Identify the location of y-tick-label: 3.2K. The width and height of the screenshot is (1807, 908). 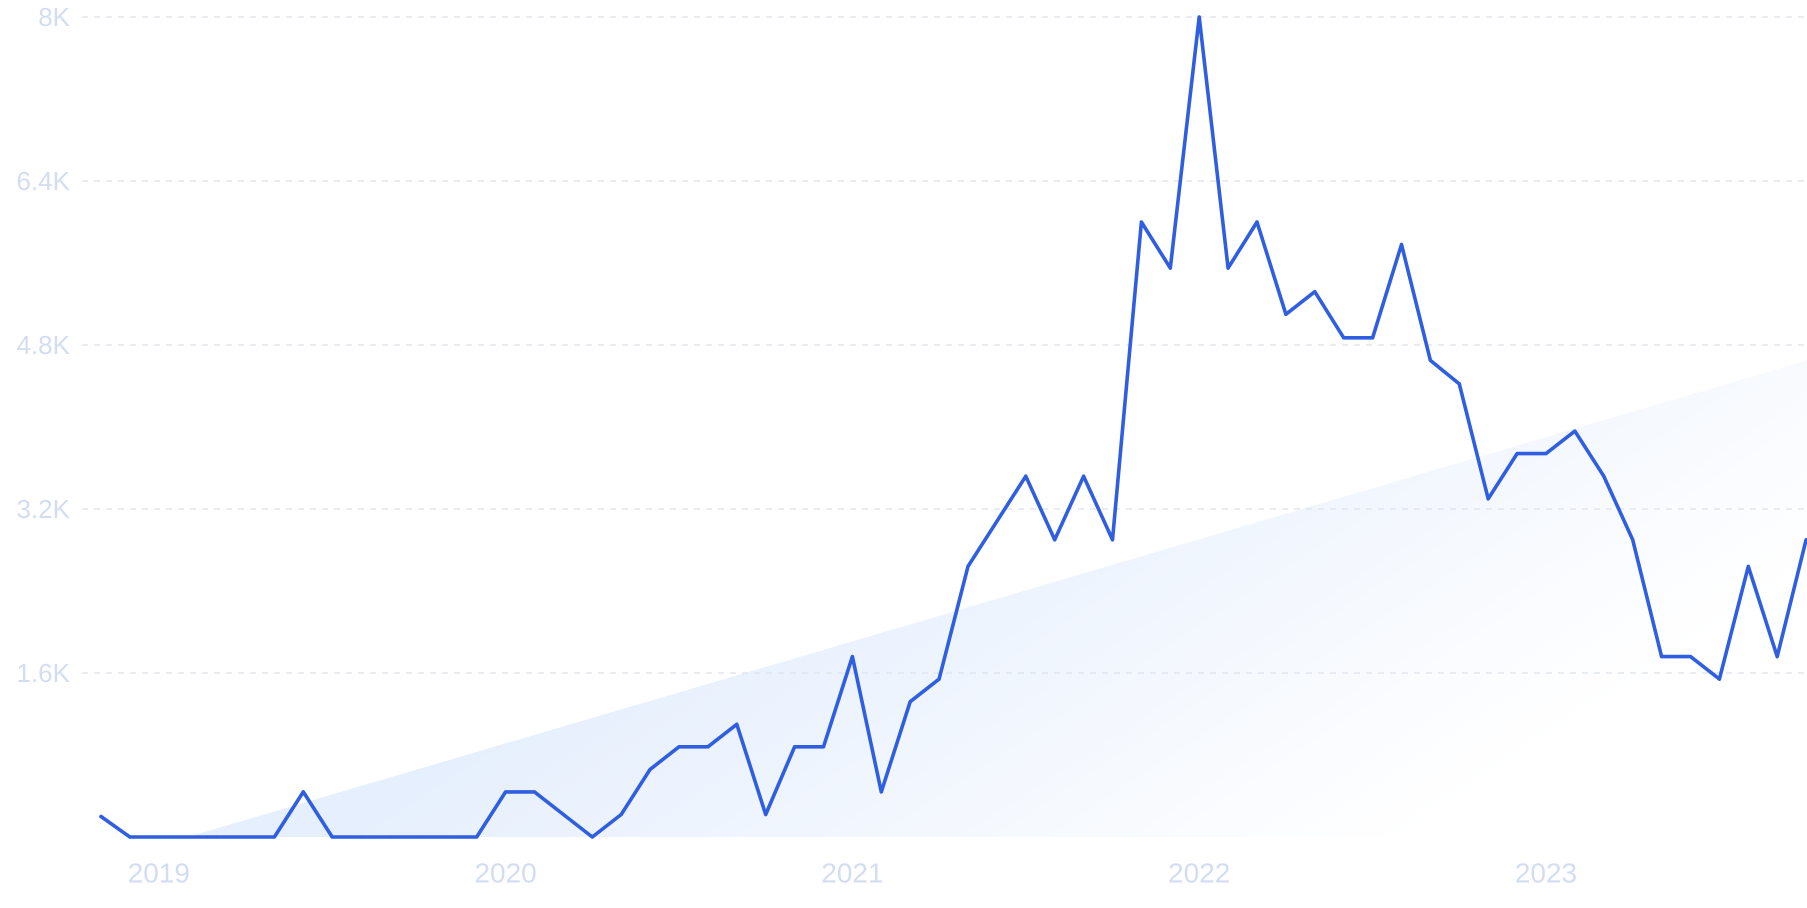
(44, 509).